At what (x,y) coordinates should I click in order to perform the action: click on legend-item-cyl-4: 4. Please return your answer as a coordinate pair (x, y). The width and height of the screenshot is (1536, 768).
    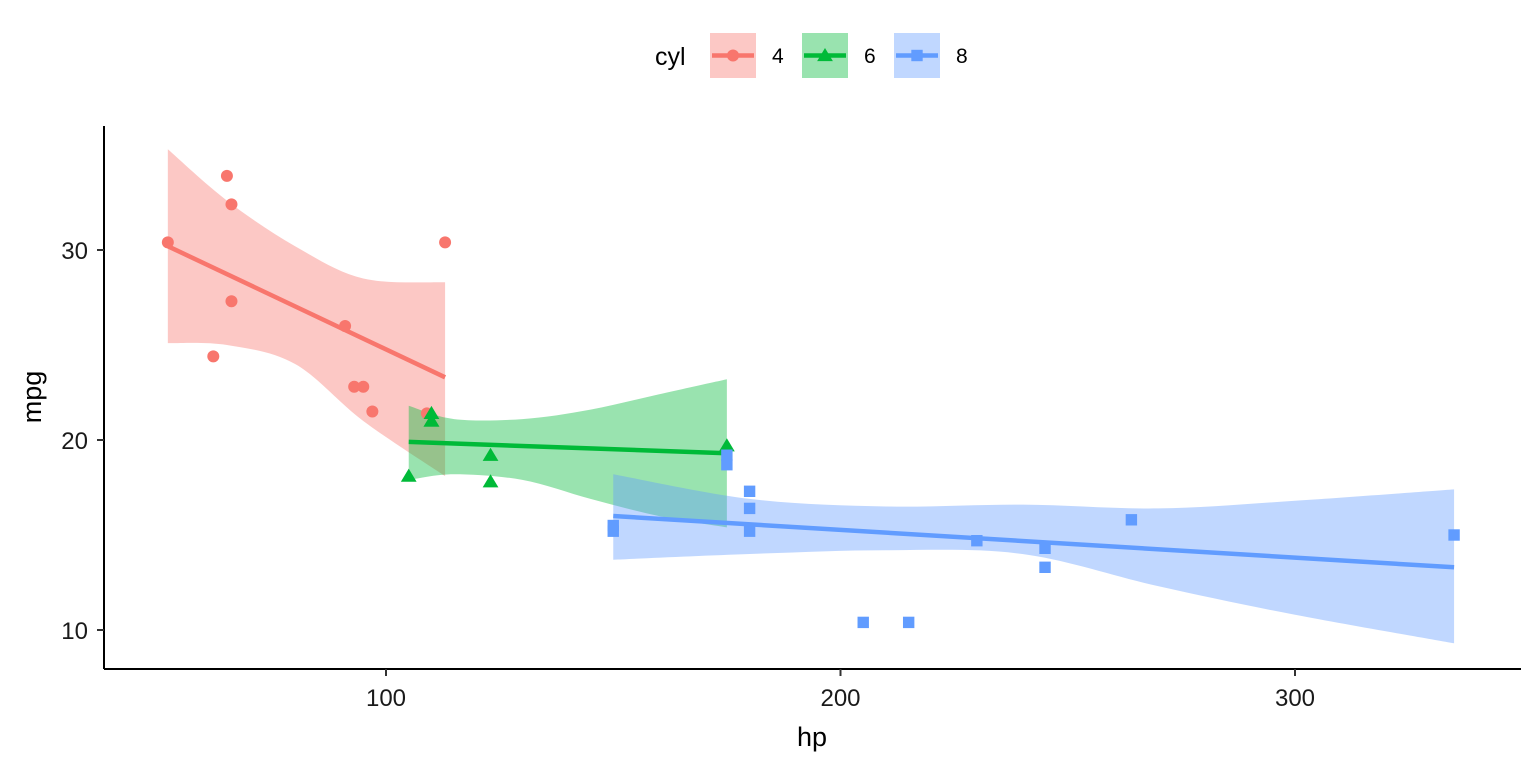
    Looking at the image, I should click on (747, 55).